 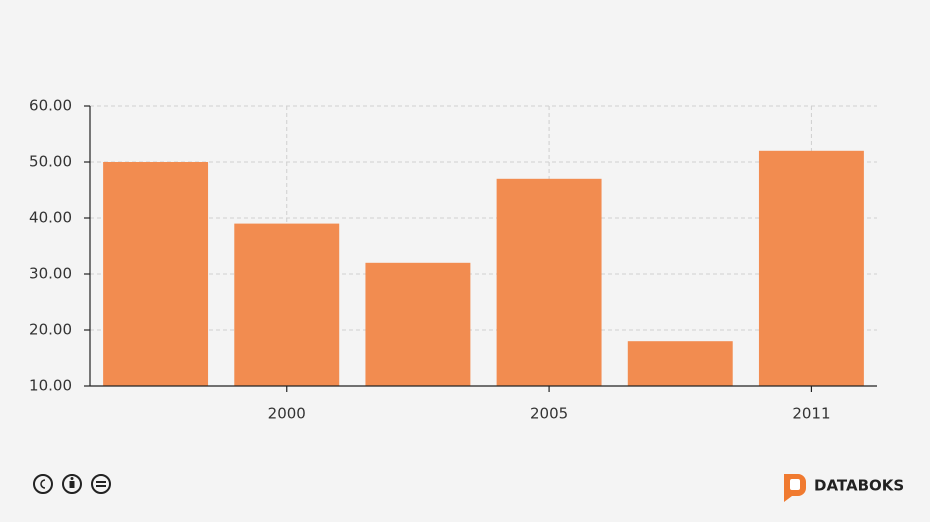 I want to click on by-icon-body, so click(x=72, y=484).